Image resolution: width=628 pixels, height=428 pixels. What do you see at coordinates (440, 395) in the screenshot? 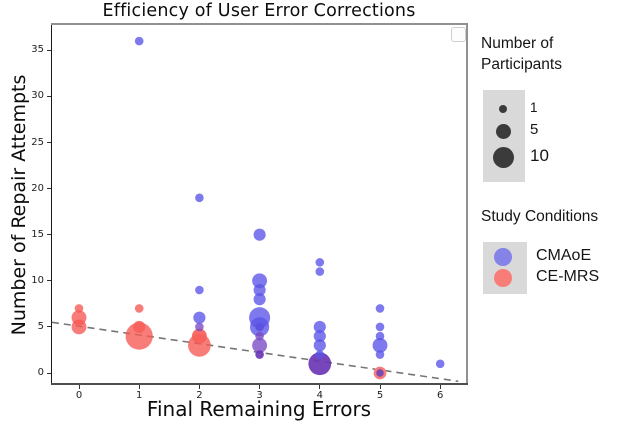
I see `x-tick-label: 6` at bounding box center [440, 395].